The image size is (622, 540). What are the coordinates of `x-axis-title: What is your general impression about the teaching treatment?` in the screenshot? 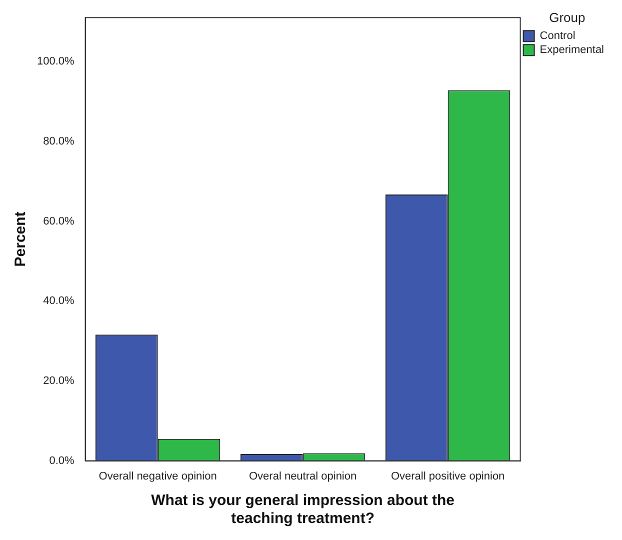 It's located at (302, 510).